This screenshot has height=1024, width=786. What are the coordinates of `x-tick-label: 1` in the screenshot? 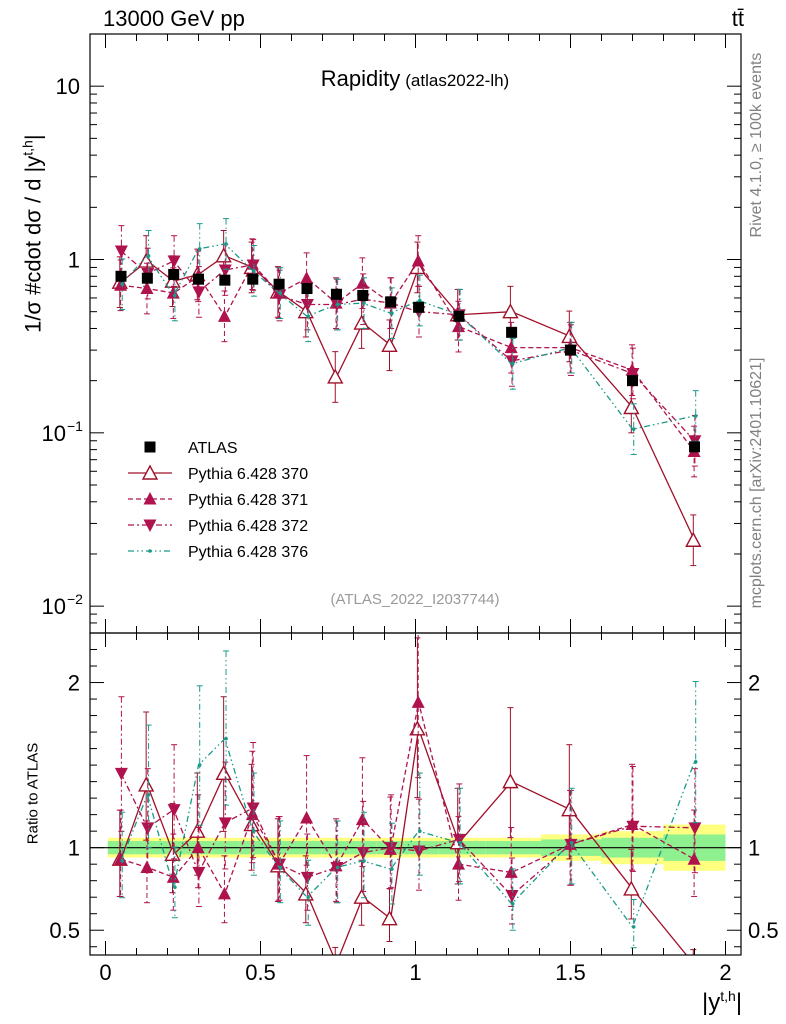 It's located at (415, 972).